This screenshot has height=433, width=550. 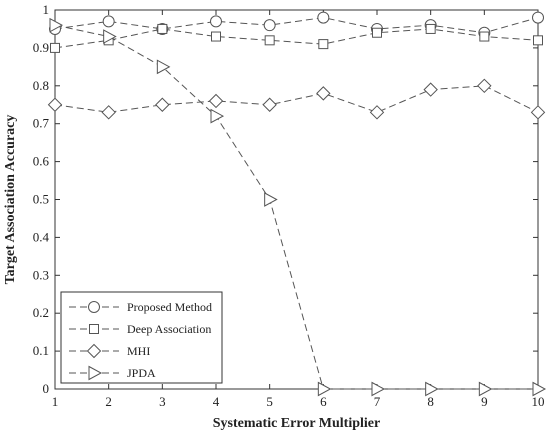 I want to click on legend: Proposed Method Deep Association MHI JPDA, so click(x=141, y=337).